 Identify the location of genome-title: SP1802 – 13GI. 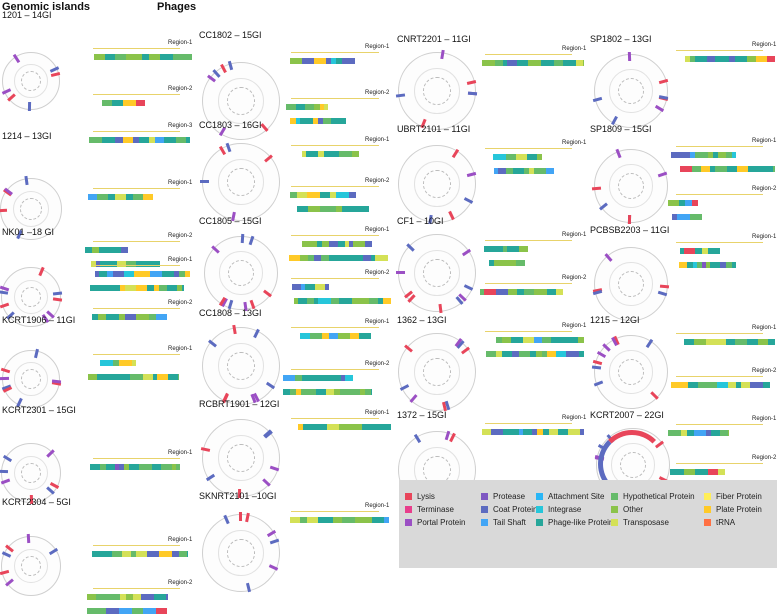
(621, 39).